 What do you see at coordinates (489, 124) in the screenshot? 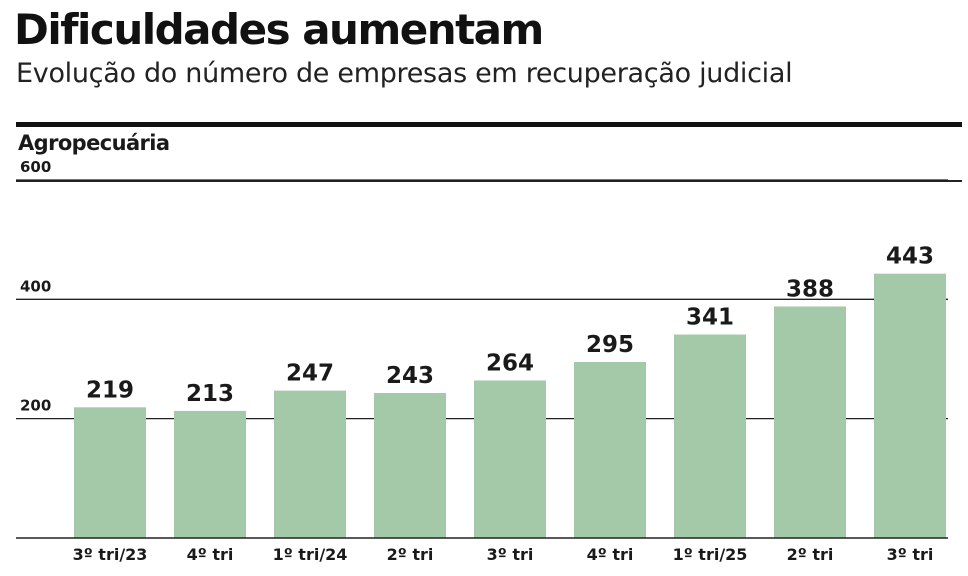
I see `header-rule` at bounding box center [489, 124].